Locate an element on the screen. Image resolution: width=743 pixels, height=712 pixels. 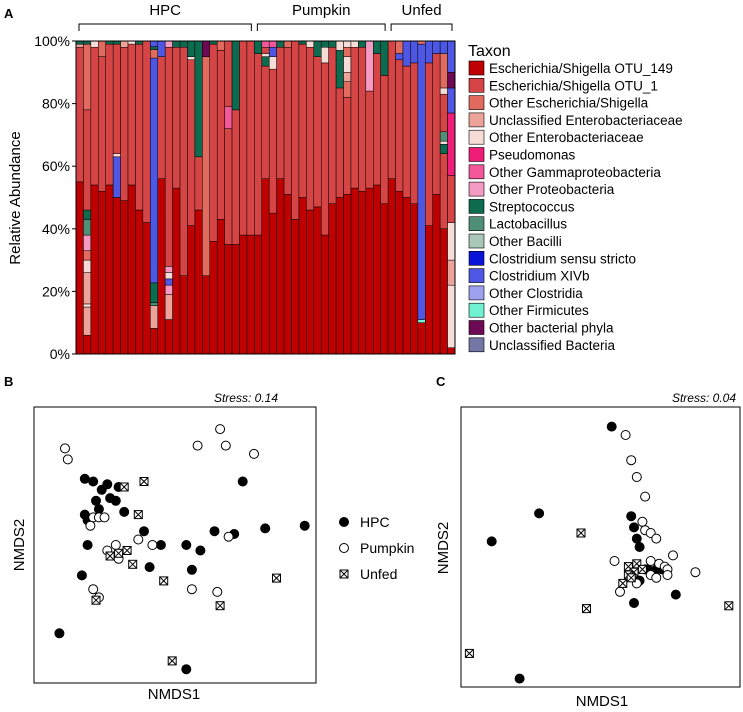
legend-entry: Other Gammaproteobacteria is located at coordinates (564, 172).